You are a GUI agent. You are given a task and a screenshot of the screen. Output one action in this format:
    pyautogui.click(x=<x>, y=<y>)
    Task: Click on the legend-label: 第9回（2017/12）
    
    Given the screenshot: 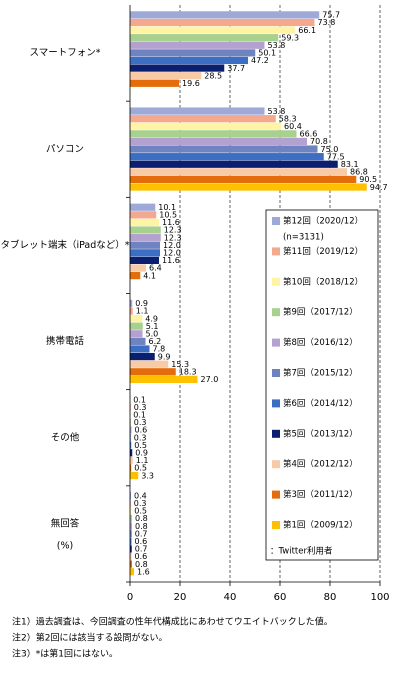 What is the action you would take?
    pyautogui.click(x=320, y=312)
    